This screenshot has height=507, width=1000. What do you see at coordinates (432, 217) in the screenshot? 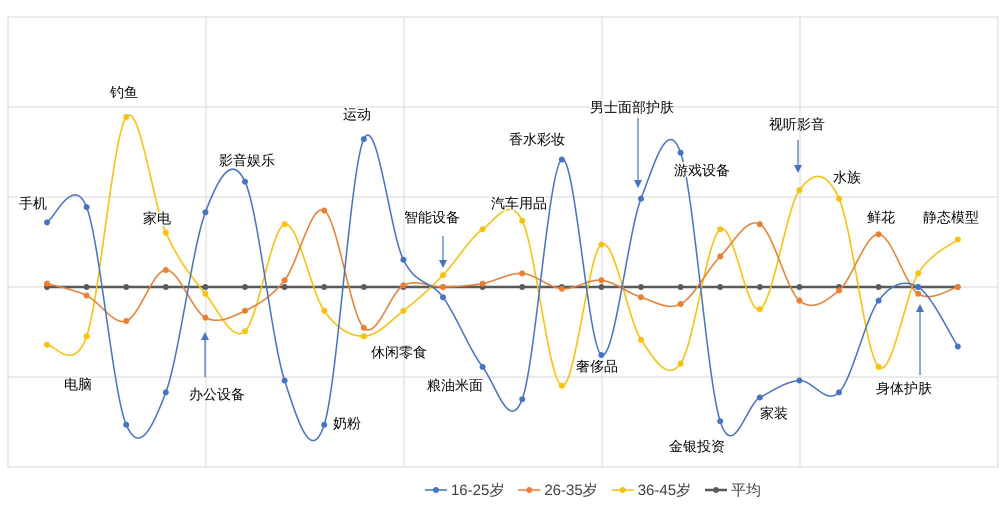
I see `annotation: 智能设备` at bounding box center [432, 217].